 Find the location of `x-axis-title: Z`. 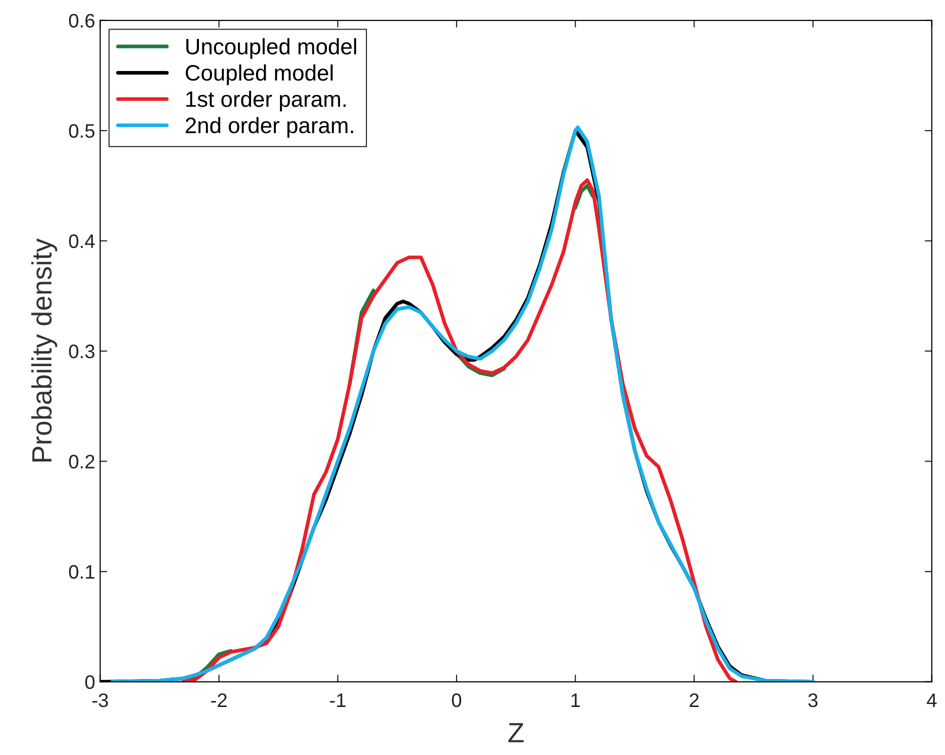

x-axis-title: Z is located at coordinates (516, 732).